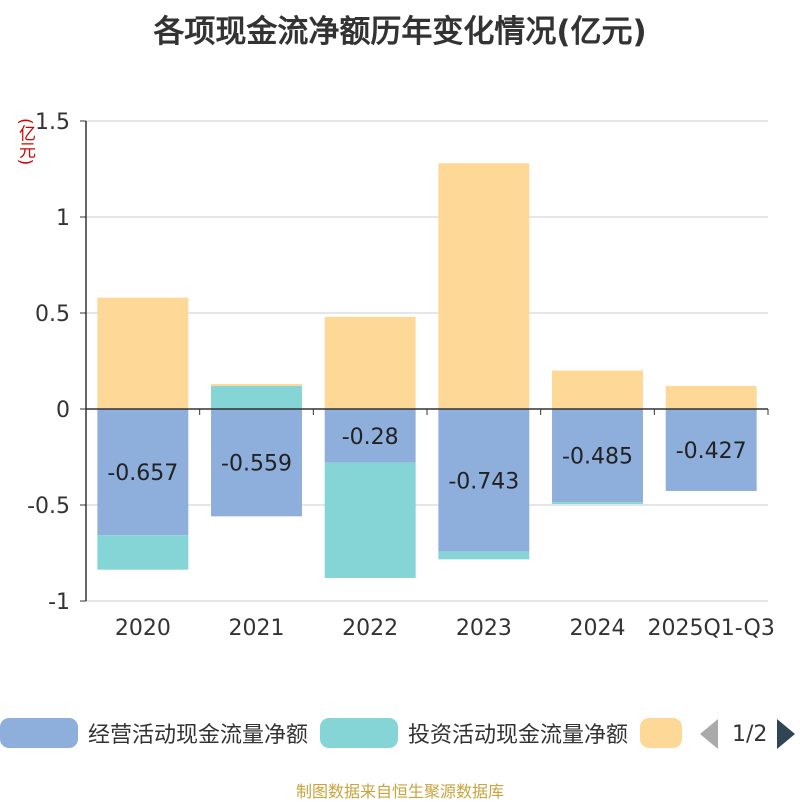  I want to click on bar-s1-2022, so click(370, 520).